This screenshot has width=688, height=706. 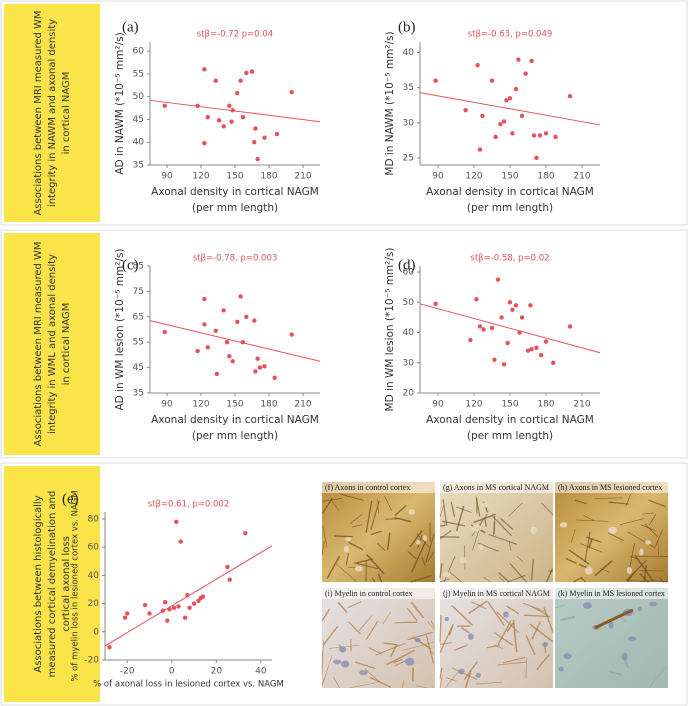 What do you see at coordinates (409, 333) in the screenshot?
I see `y-tick-label: 40` at bounding box center [409, 333].